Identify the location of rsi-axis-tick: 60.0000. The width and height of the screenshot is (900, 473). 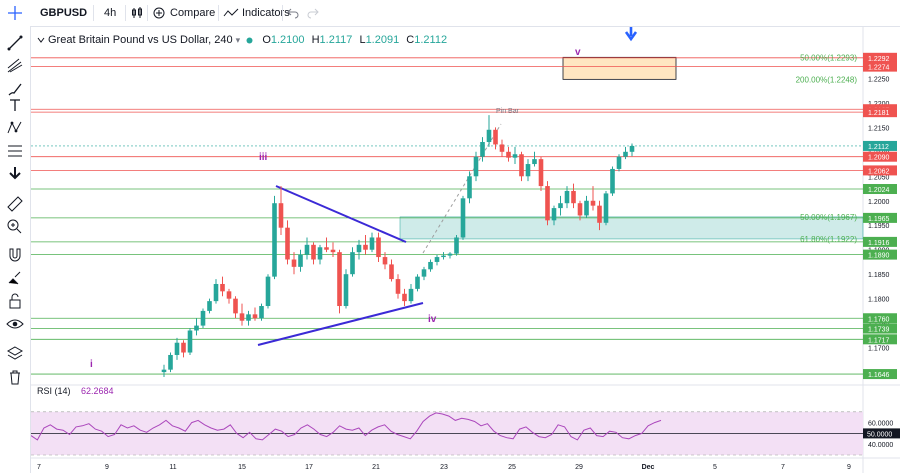
(880, 424).